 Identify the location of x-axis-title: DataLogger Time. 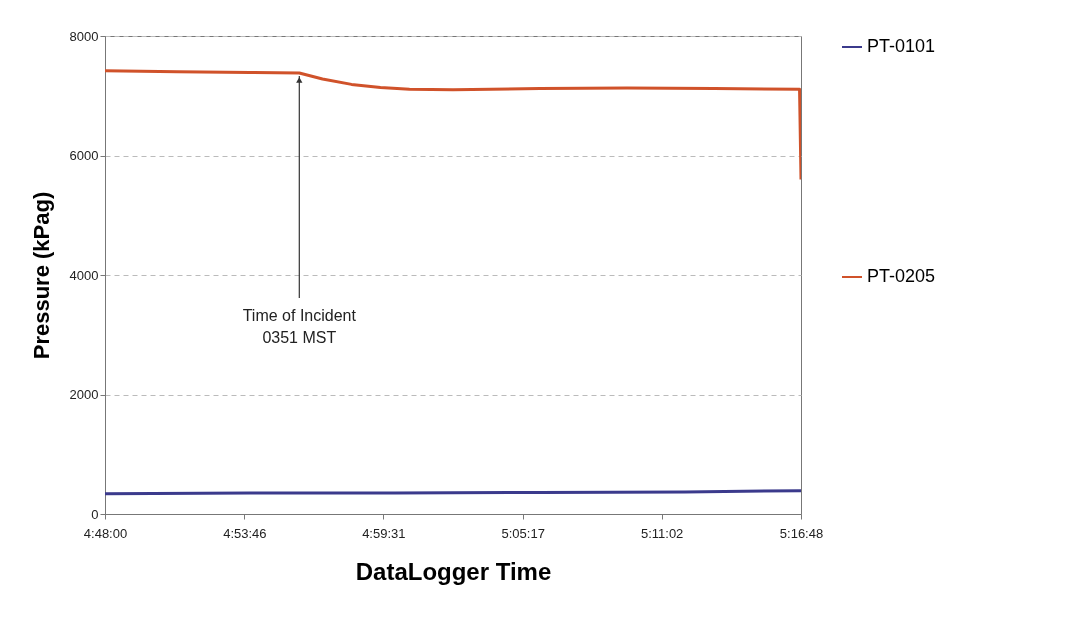
(453, 571).